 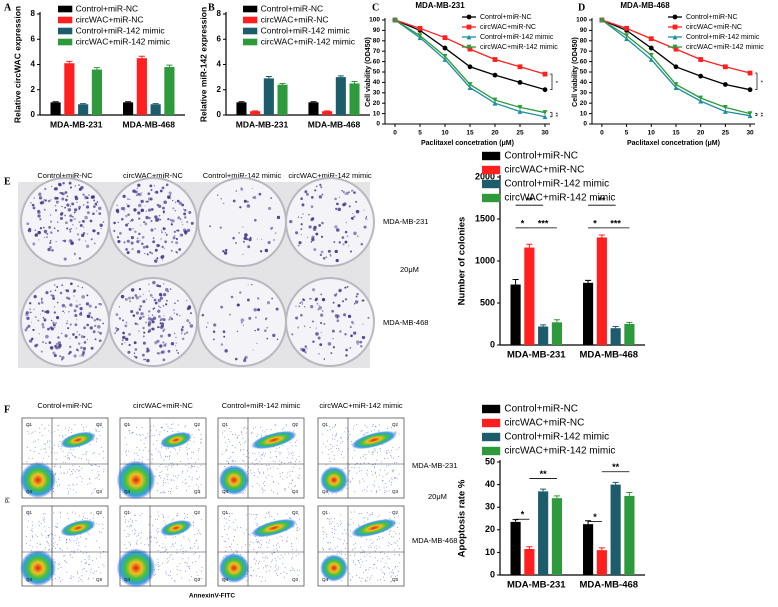 I want to click on point, so click(x=750, y=73).